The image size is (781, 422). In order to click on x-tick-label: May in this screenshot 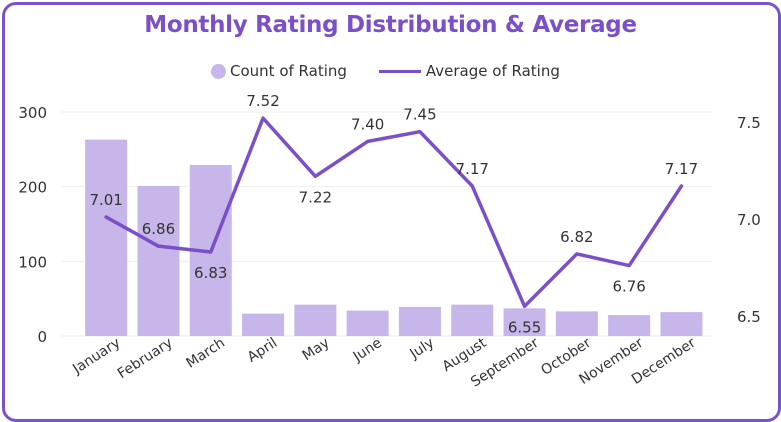, I will do `click(316, 349)`.